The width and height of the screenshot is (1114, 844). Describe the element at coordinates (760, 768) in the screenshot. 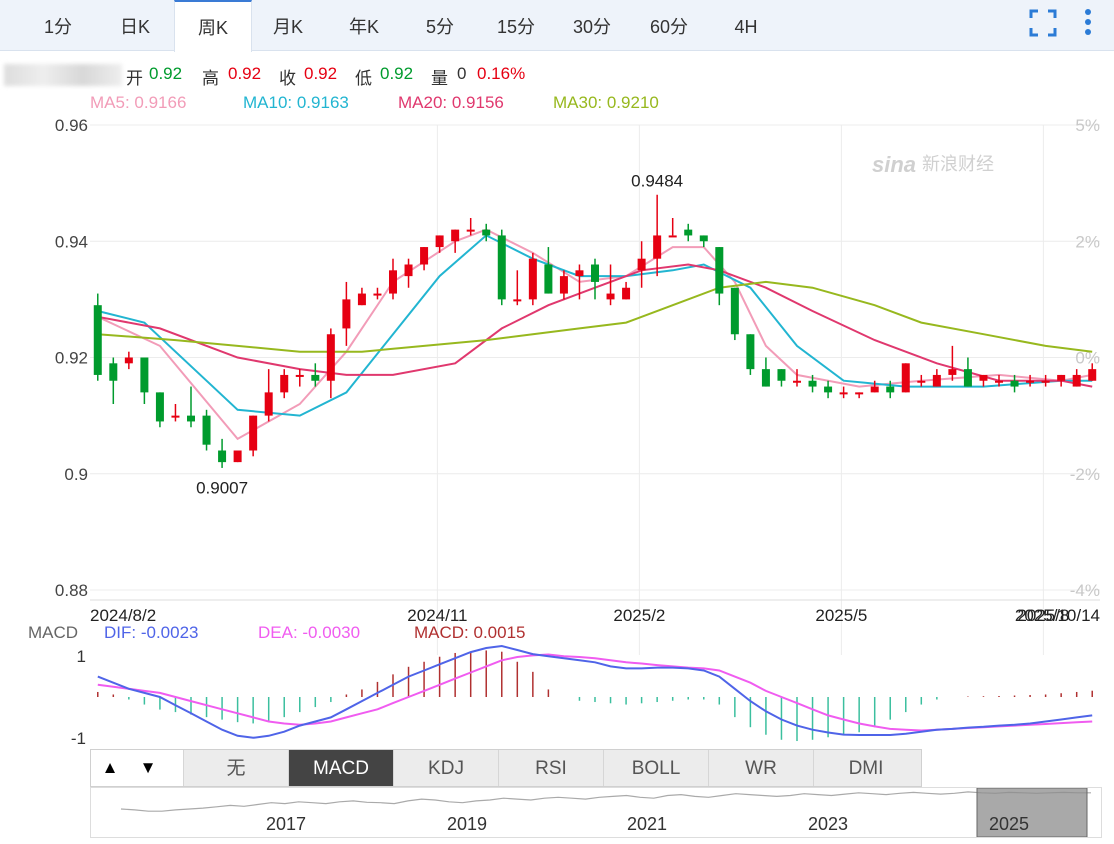

I see `indicator-wr: WR` at that location.